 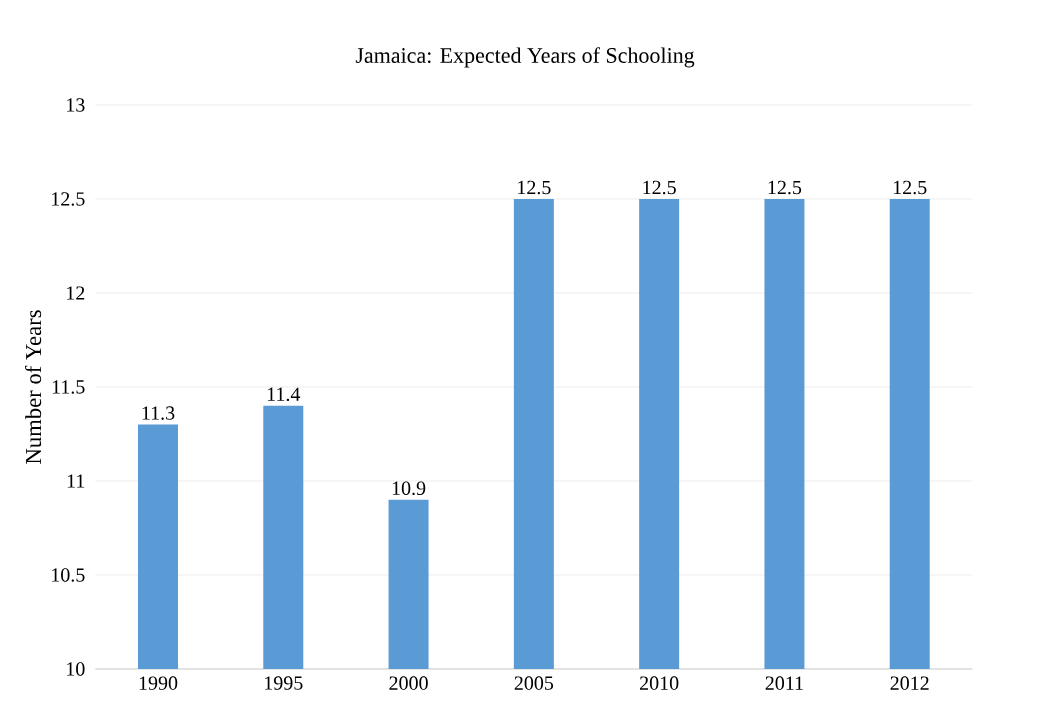 I want to click on data-label: 11.3, so click(x=158, y=413).